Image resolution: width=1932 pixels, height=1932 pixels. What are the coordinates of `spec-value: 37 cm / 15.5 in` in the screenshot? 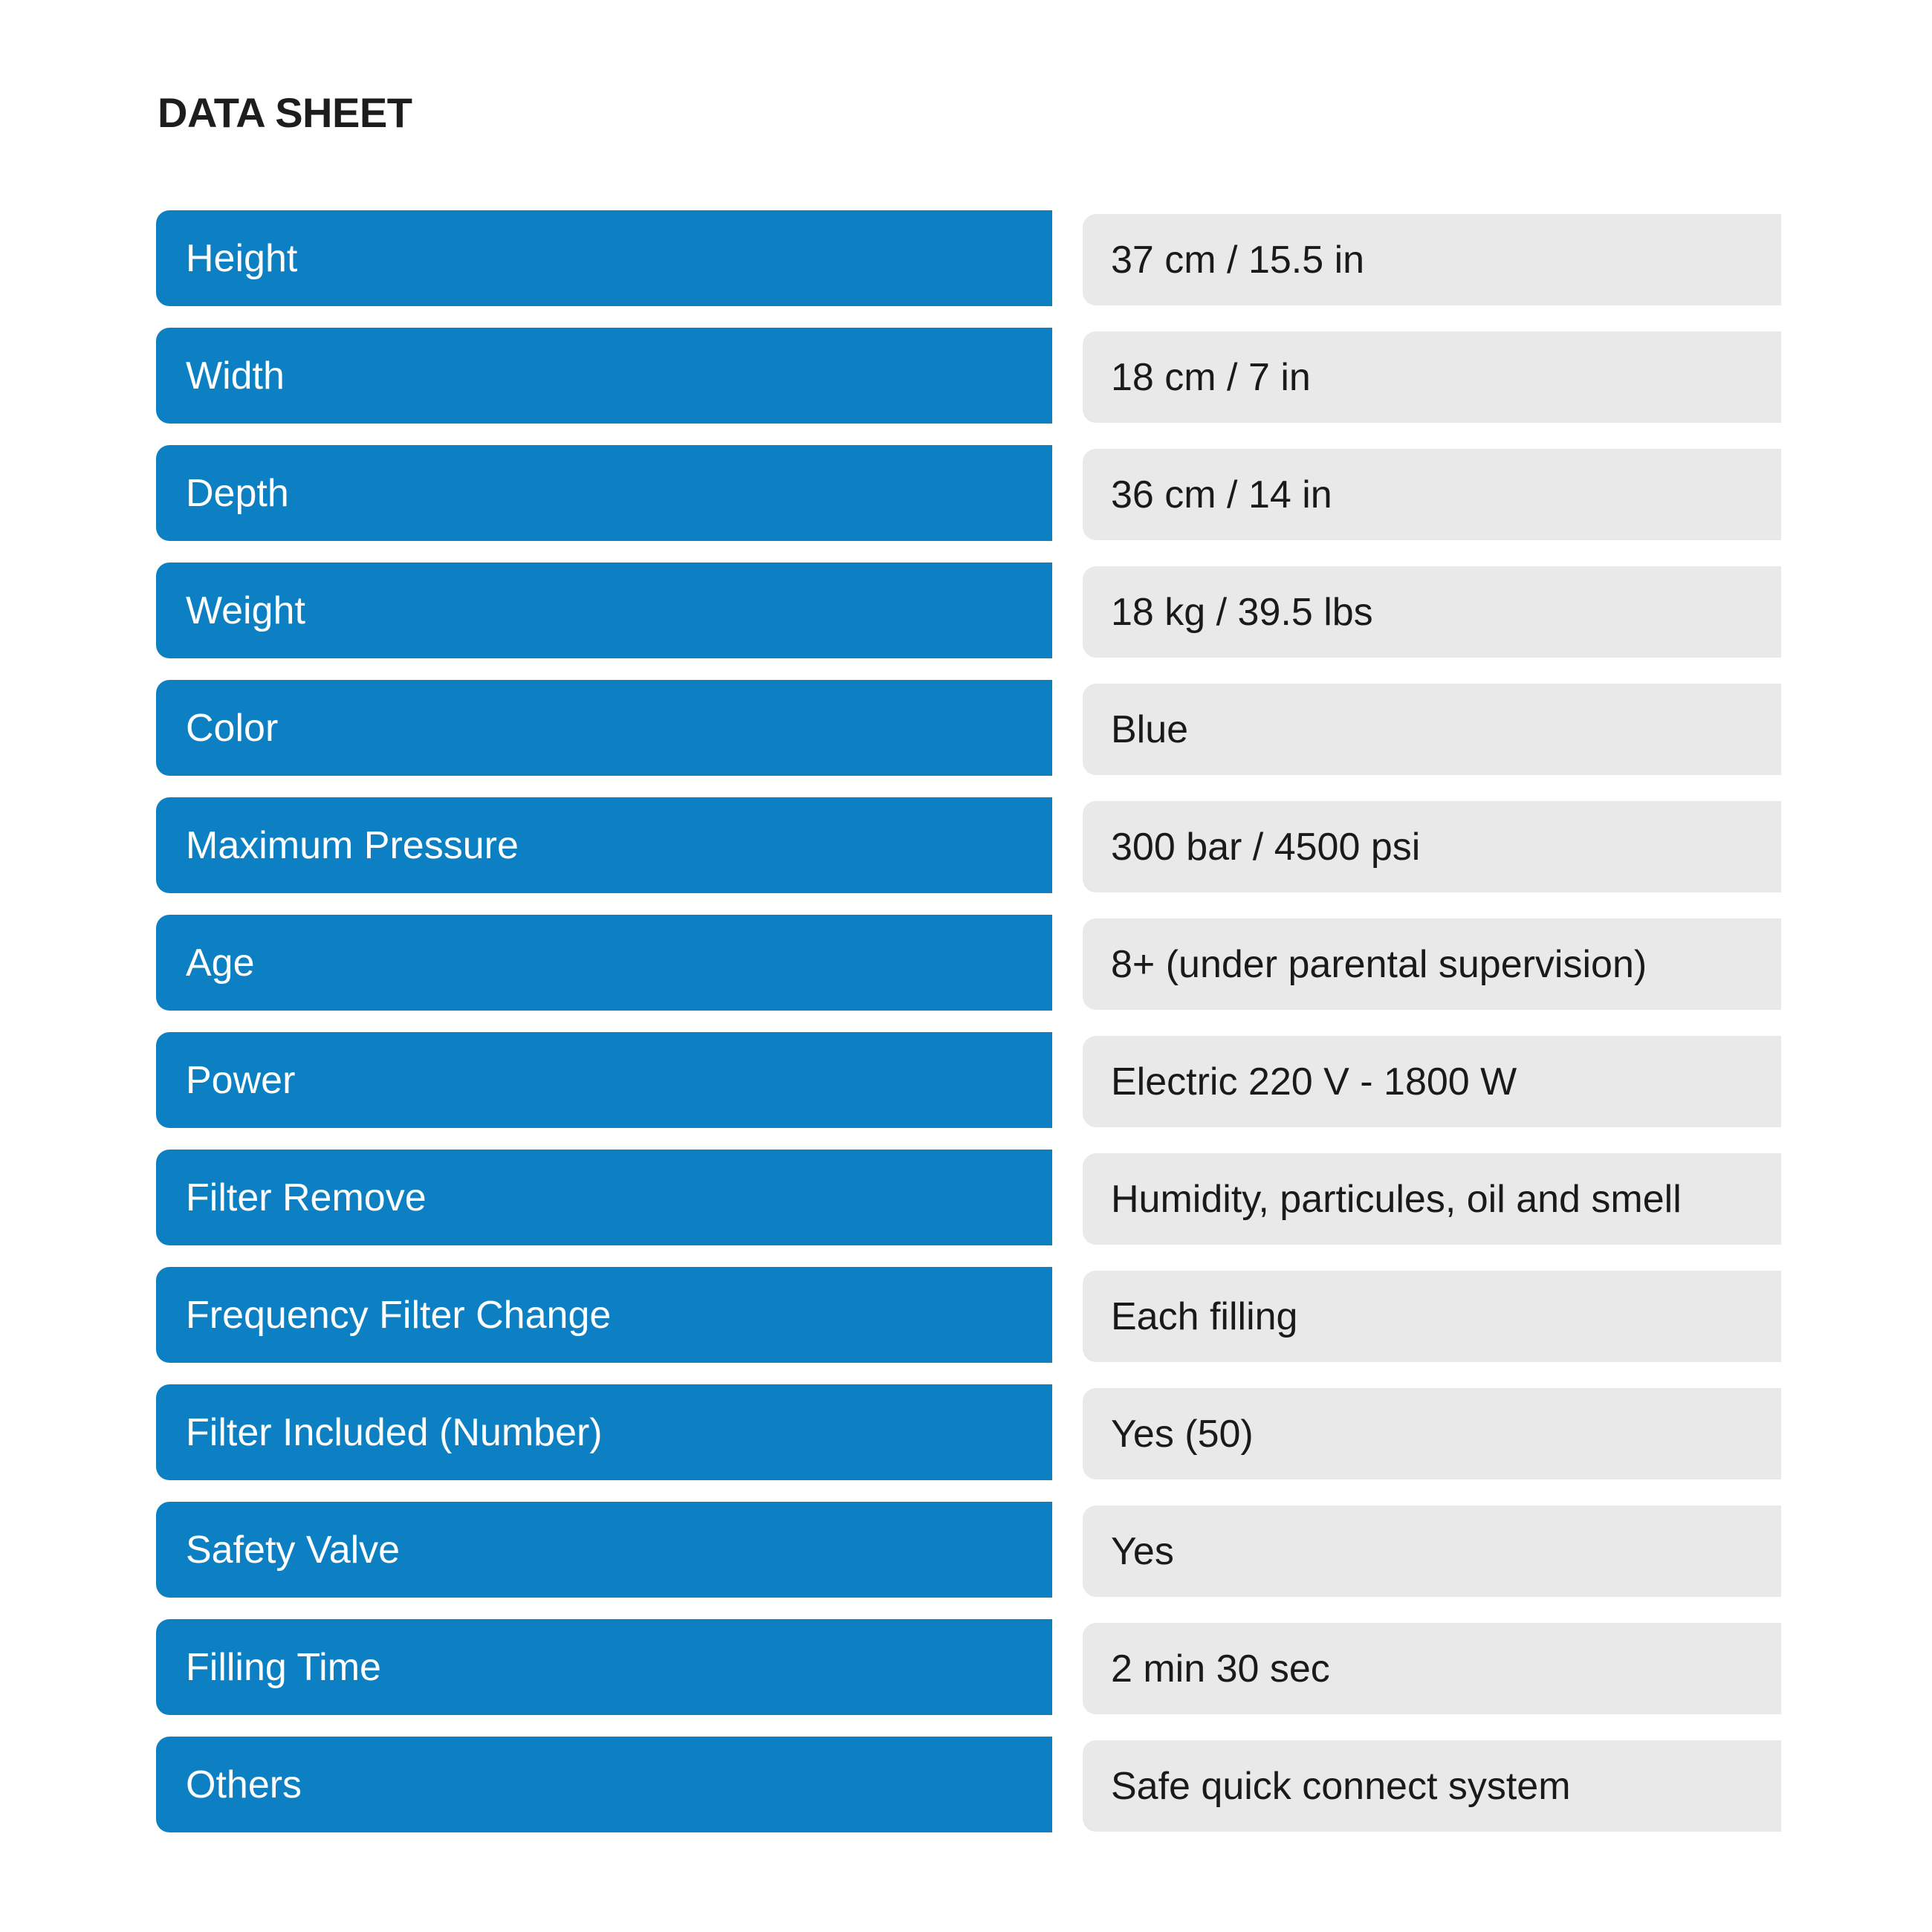 It's located at (1432, 259).